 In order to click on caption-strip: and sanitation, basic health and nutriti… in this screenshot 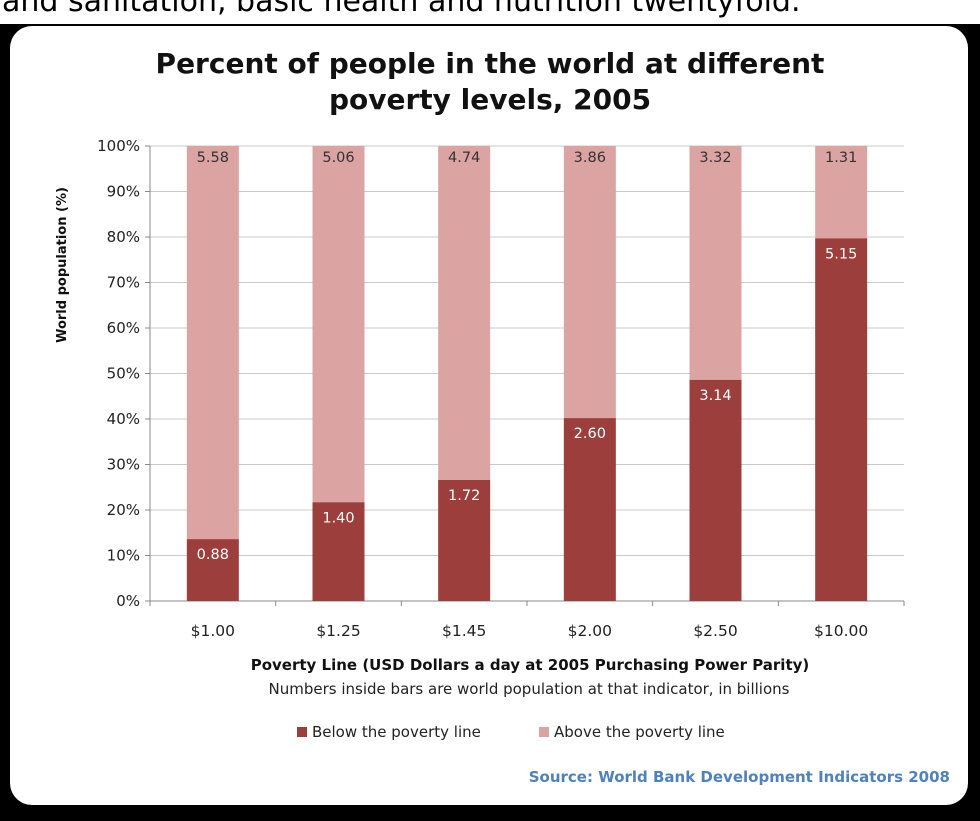, I will do `click(490, 12)`.